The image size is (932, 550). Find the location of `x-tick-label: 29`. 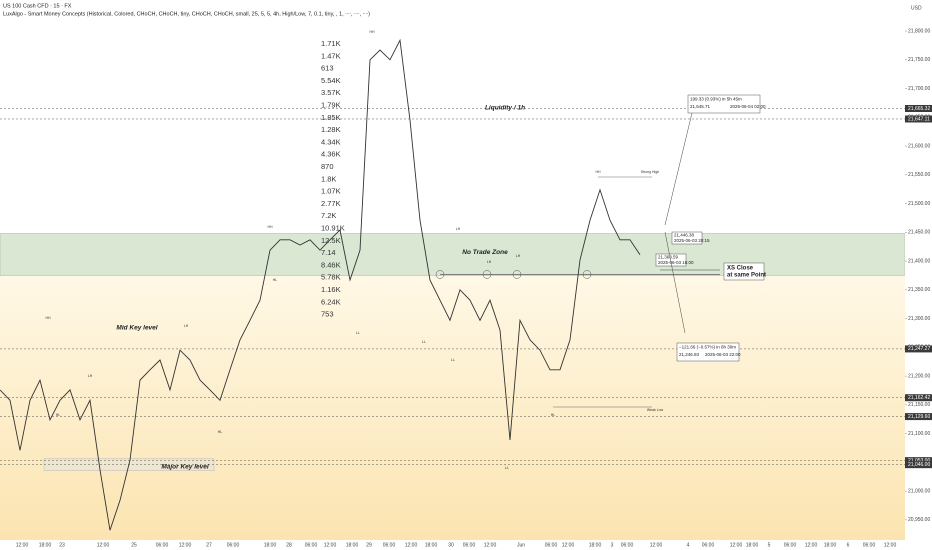

x-tick-label: 29 is located at coordinates (369, 545).